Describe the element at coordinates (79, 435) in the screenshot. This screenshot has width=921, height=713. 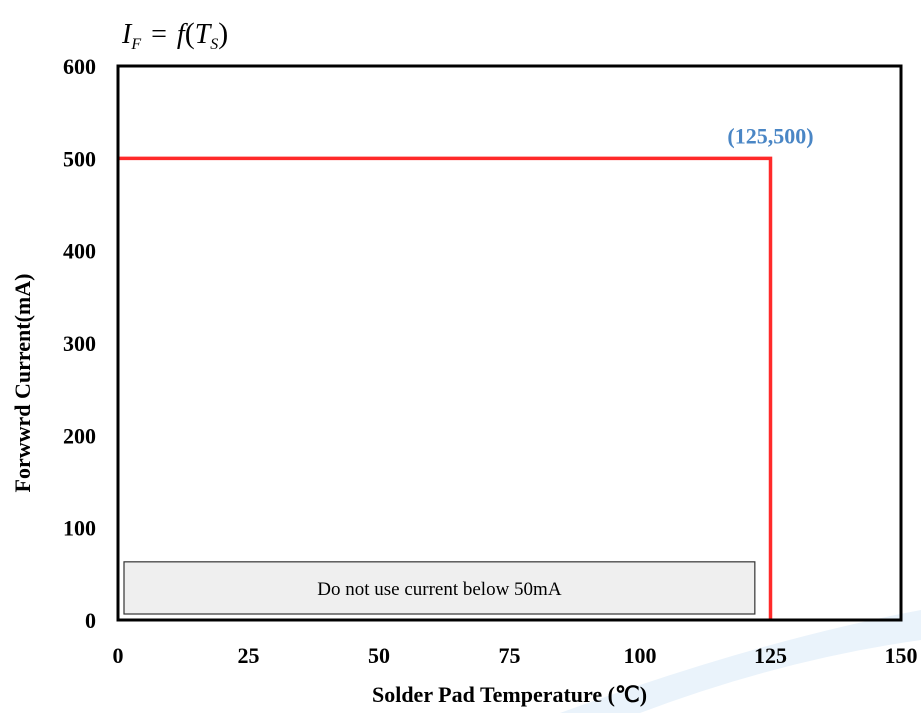
I see `y-tick-label: 200` at that location.